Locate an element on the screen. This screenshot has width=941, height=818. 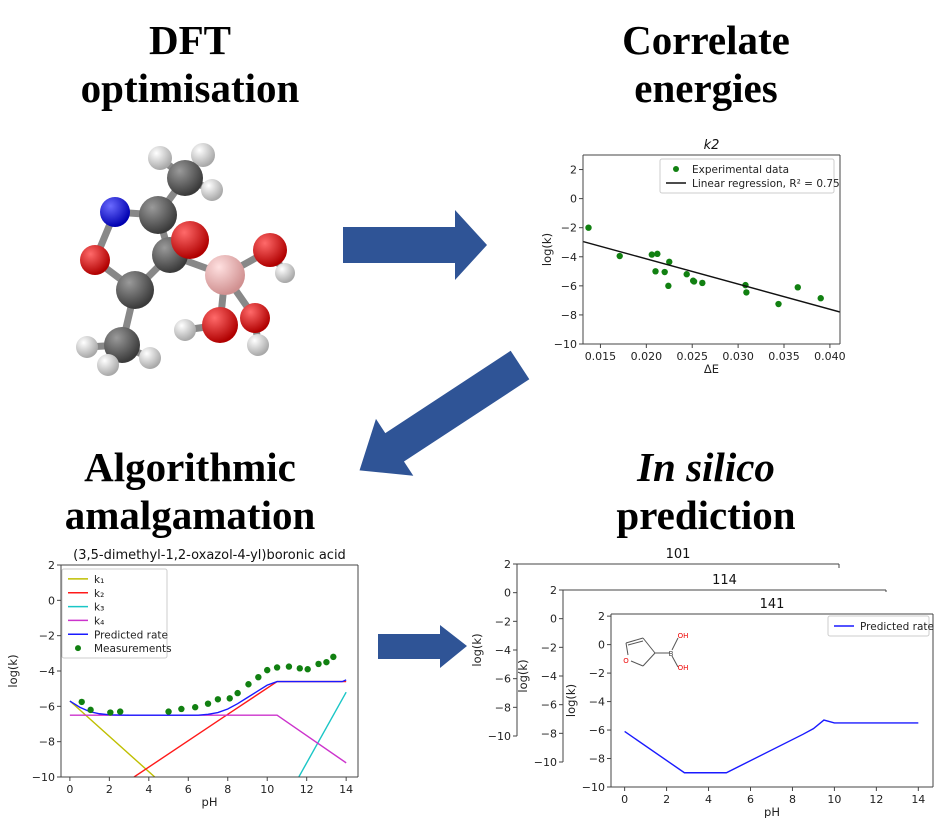
structure-atom-label: OH is located at coordinates (683, 668).